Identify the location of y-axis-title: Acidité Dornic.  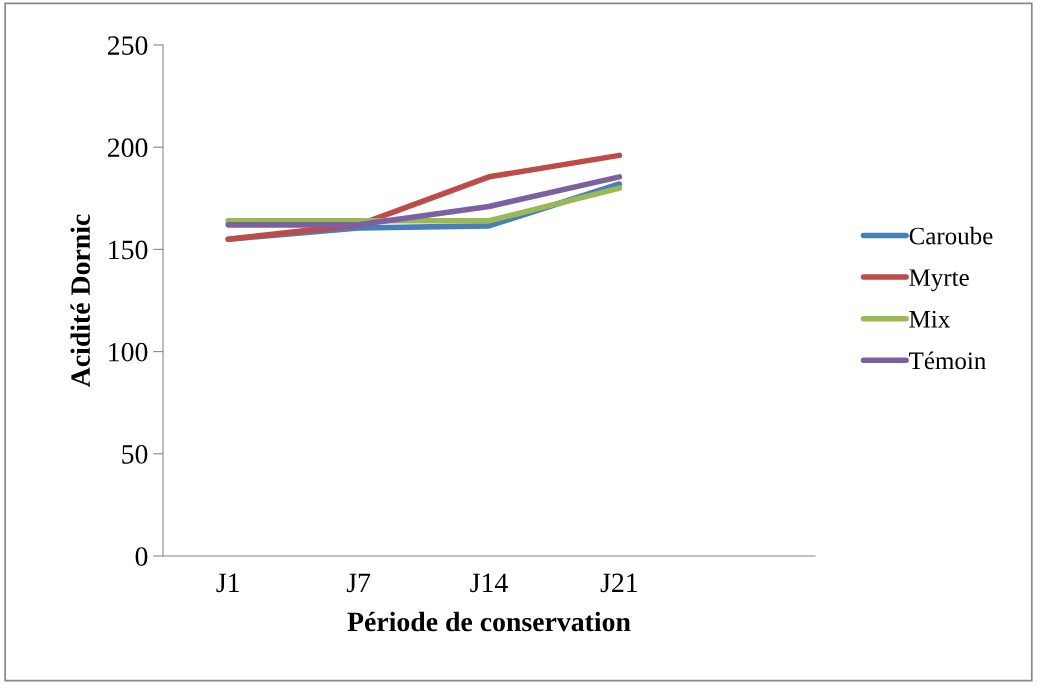
(80, 301).